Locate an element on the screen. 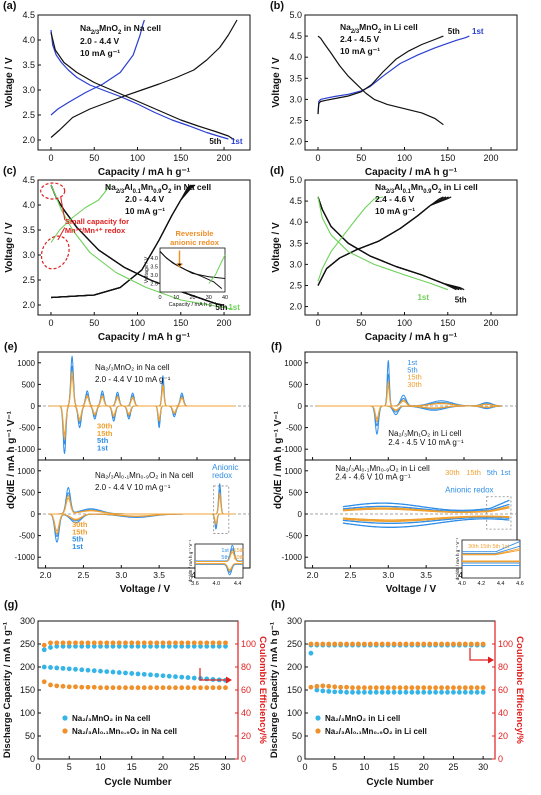 The width and height of the screenshot is (541, 795). cycle-label-1st: 1st is located at coordinates (77, 546).